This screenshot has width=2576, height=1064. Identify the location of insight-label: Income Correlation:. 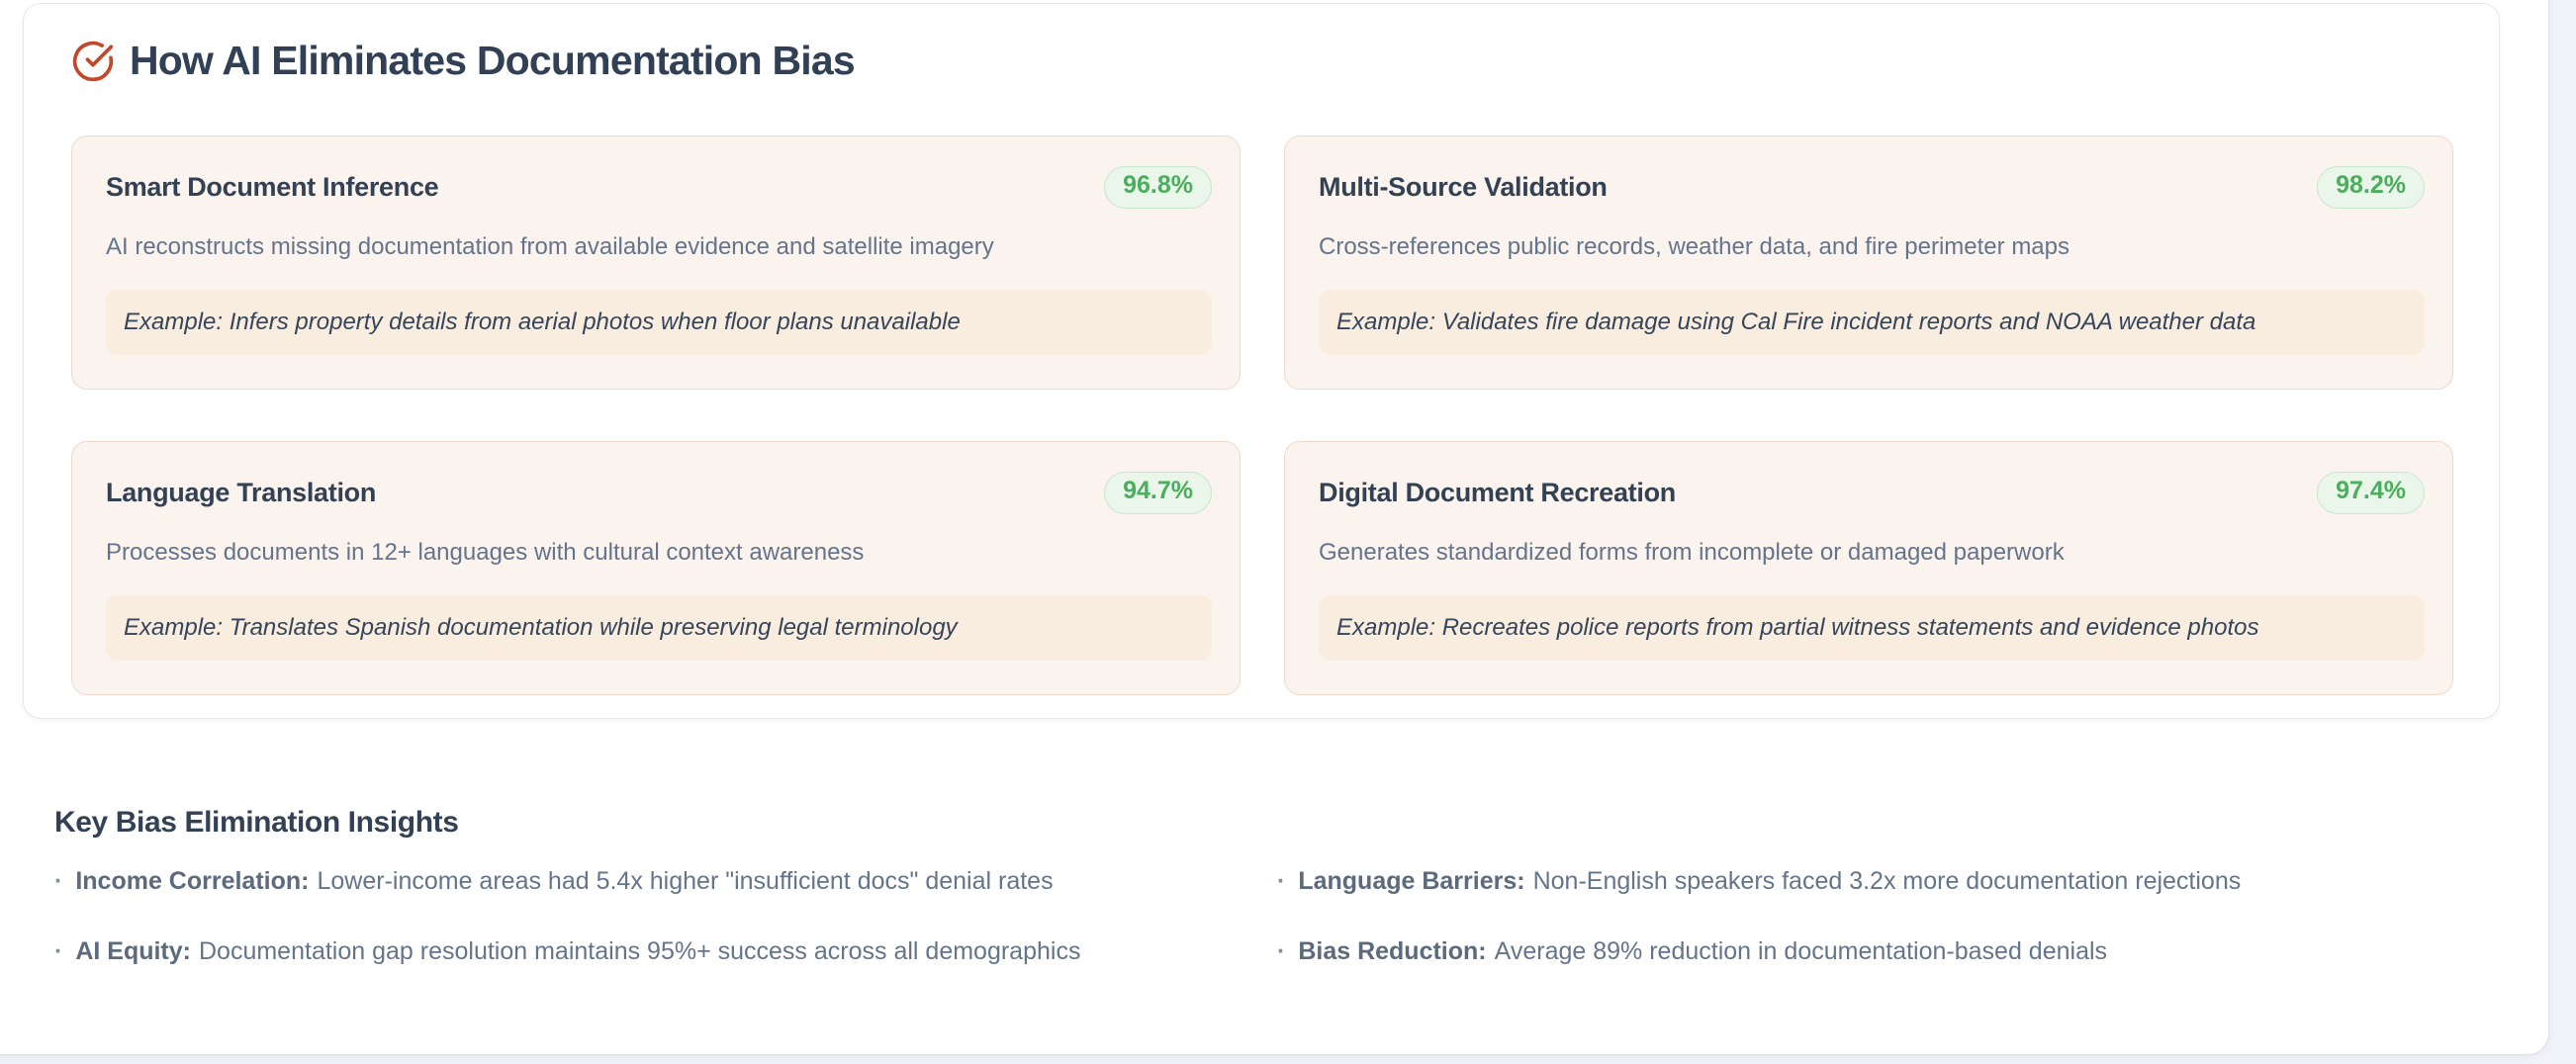
(193, 881).